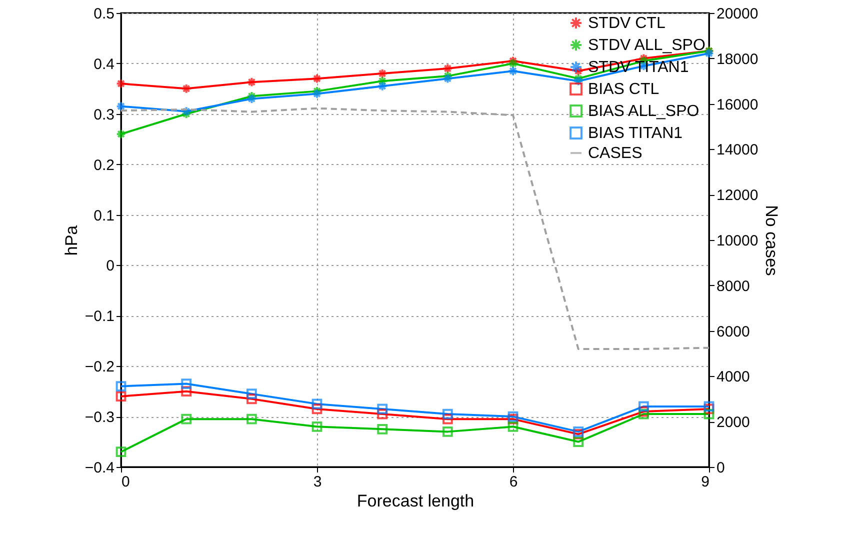 The height and width of the screenshot is (557, 859). What do you see at coordinates (104, 14) in the screenshot?
I see `y-tick-label: 0.5` at bounding box center [104, 14].